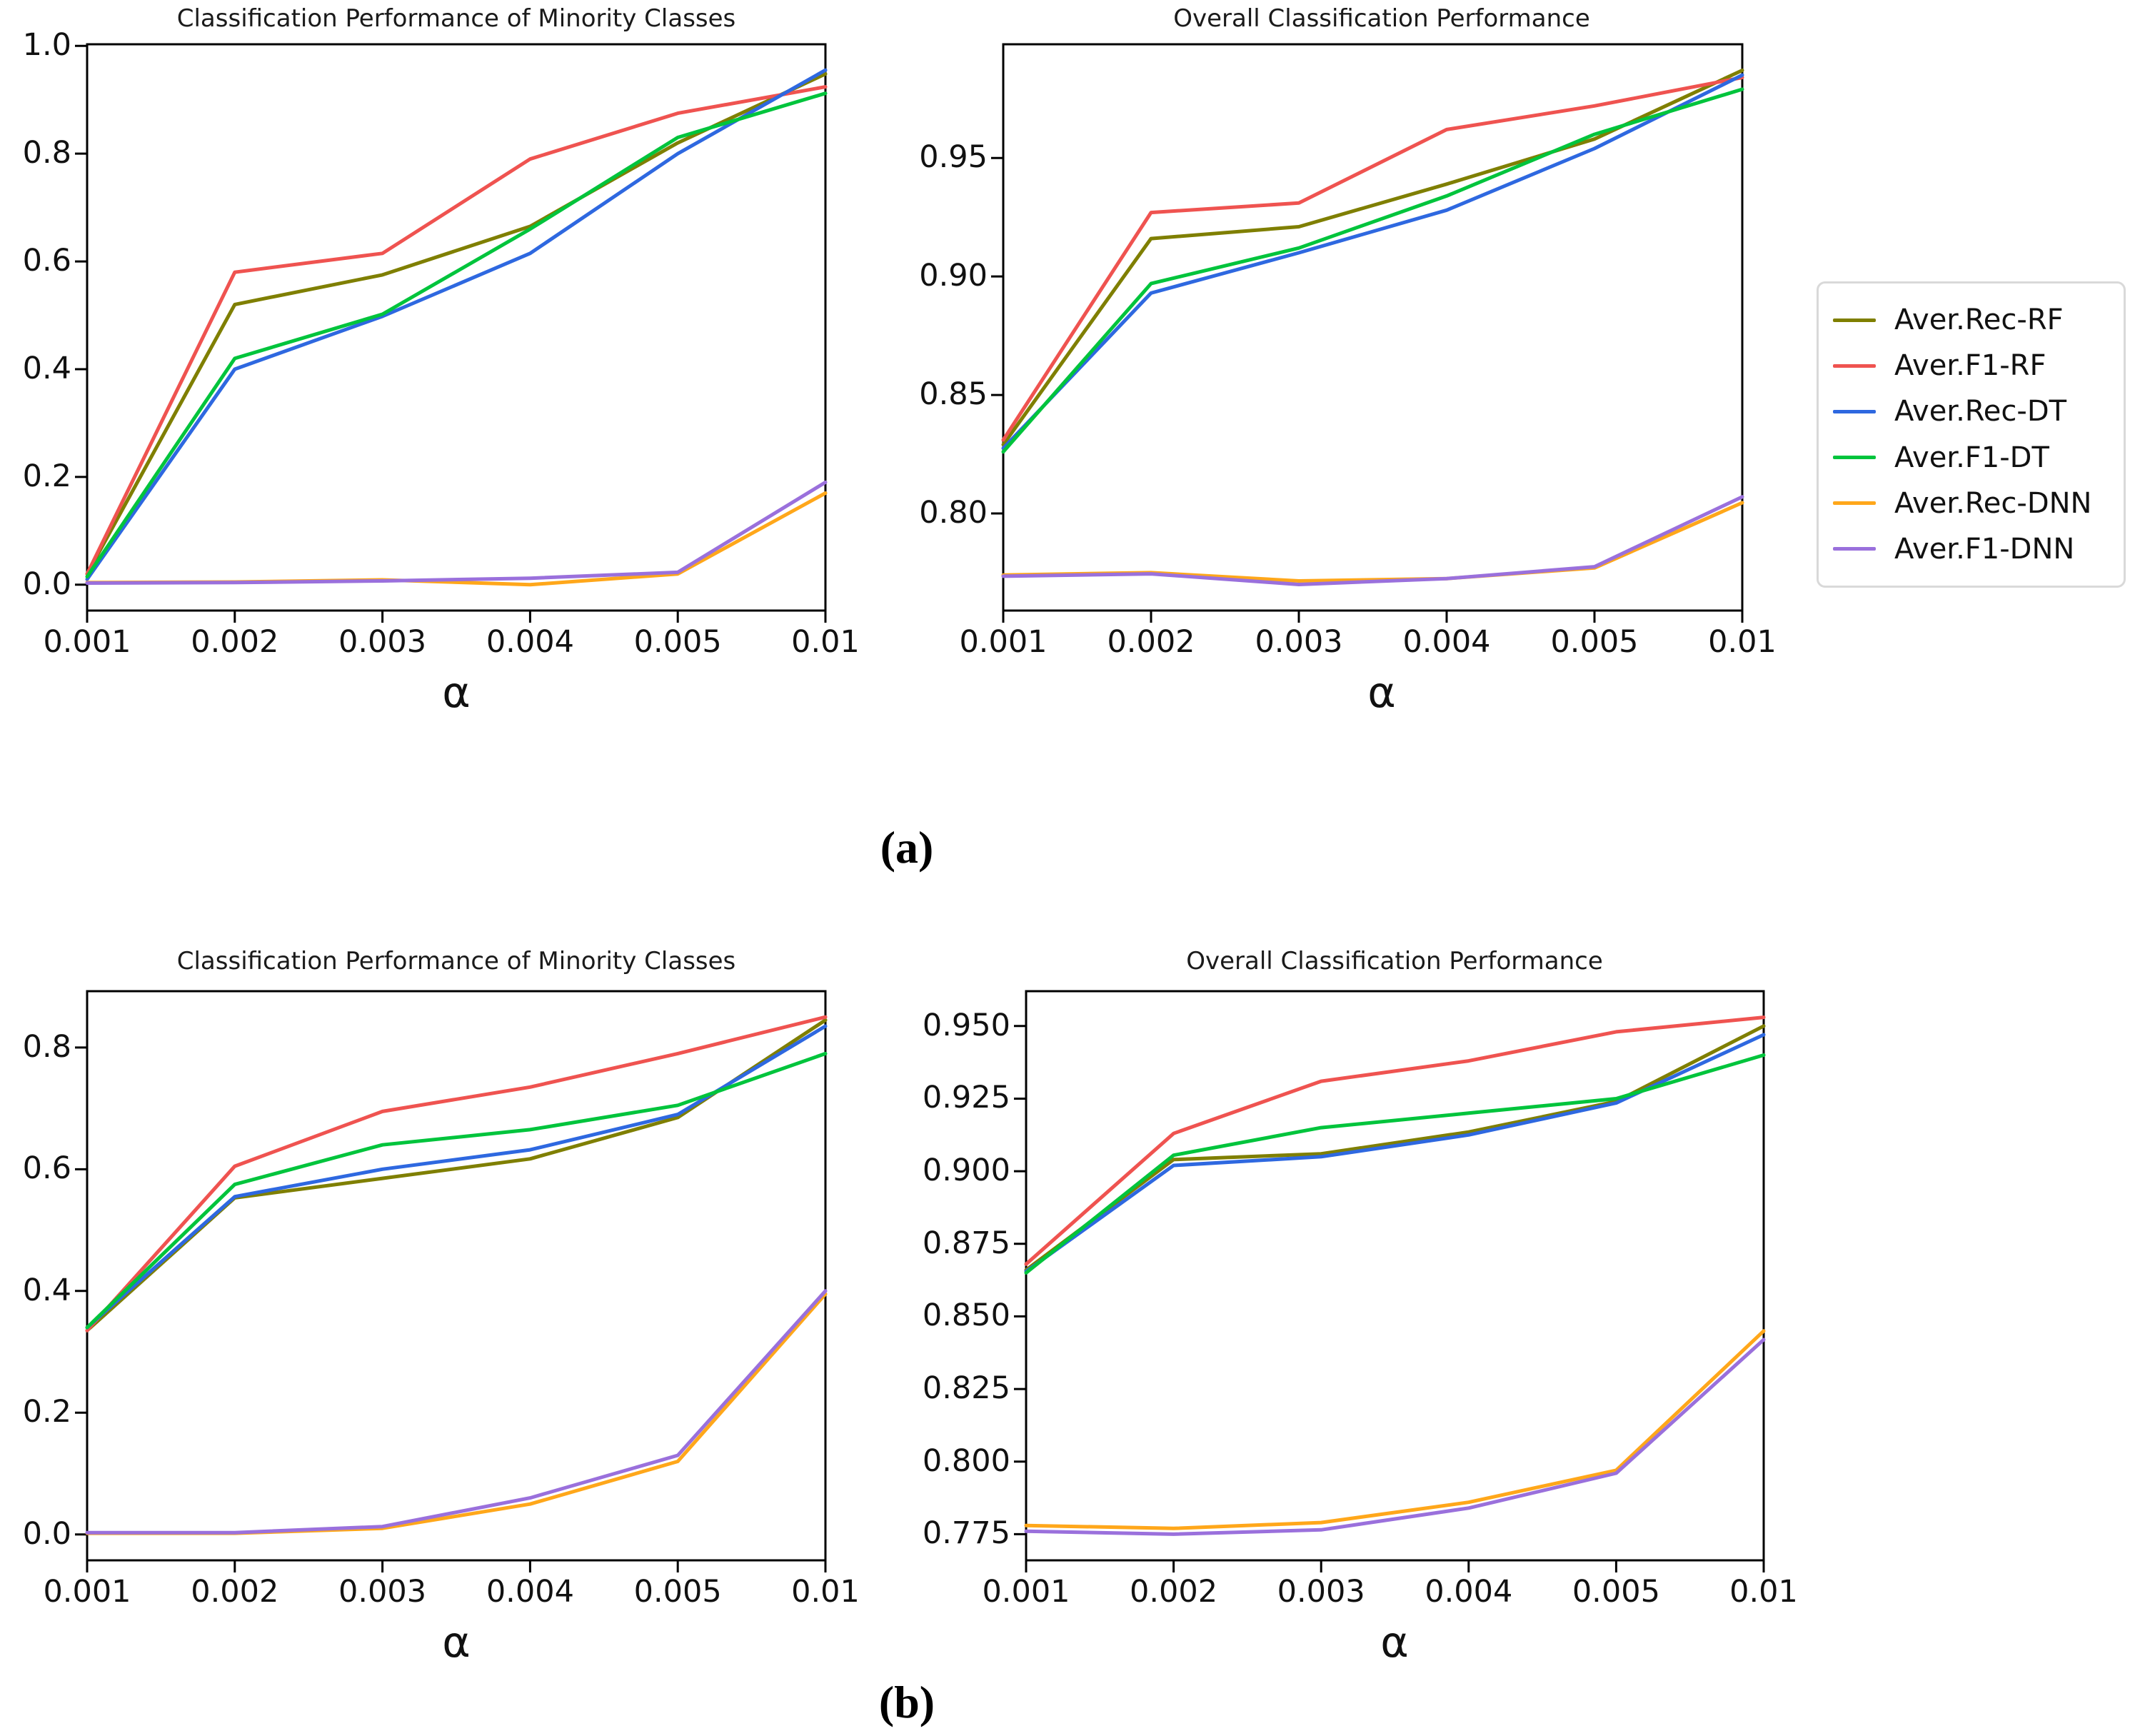 Image resolution: width=2140 pixels, height=1736 pixels. I want to click on plot-area-minority-a, so click(451, 333).